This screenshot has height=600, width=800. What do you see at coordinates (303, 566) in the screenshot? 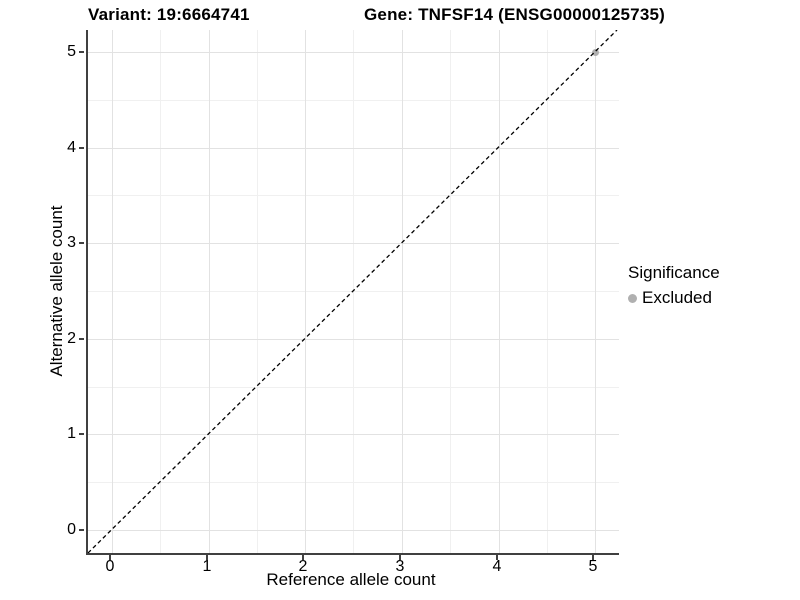
I see `x-tick-label: 2` at bounding box center [303, 566].